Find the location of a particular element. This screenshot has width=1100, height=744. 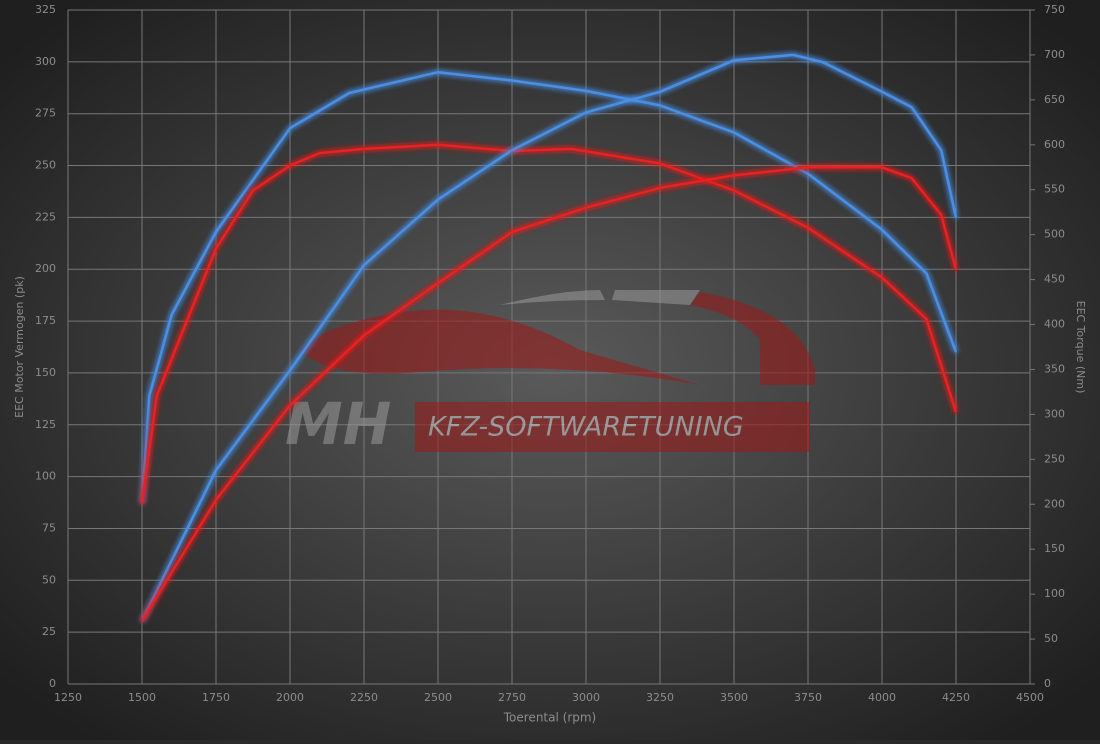

y2-tick-label: 350 is located at coordinates (1054, 368).